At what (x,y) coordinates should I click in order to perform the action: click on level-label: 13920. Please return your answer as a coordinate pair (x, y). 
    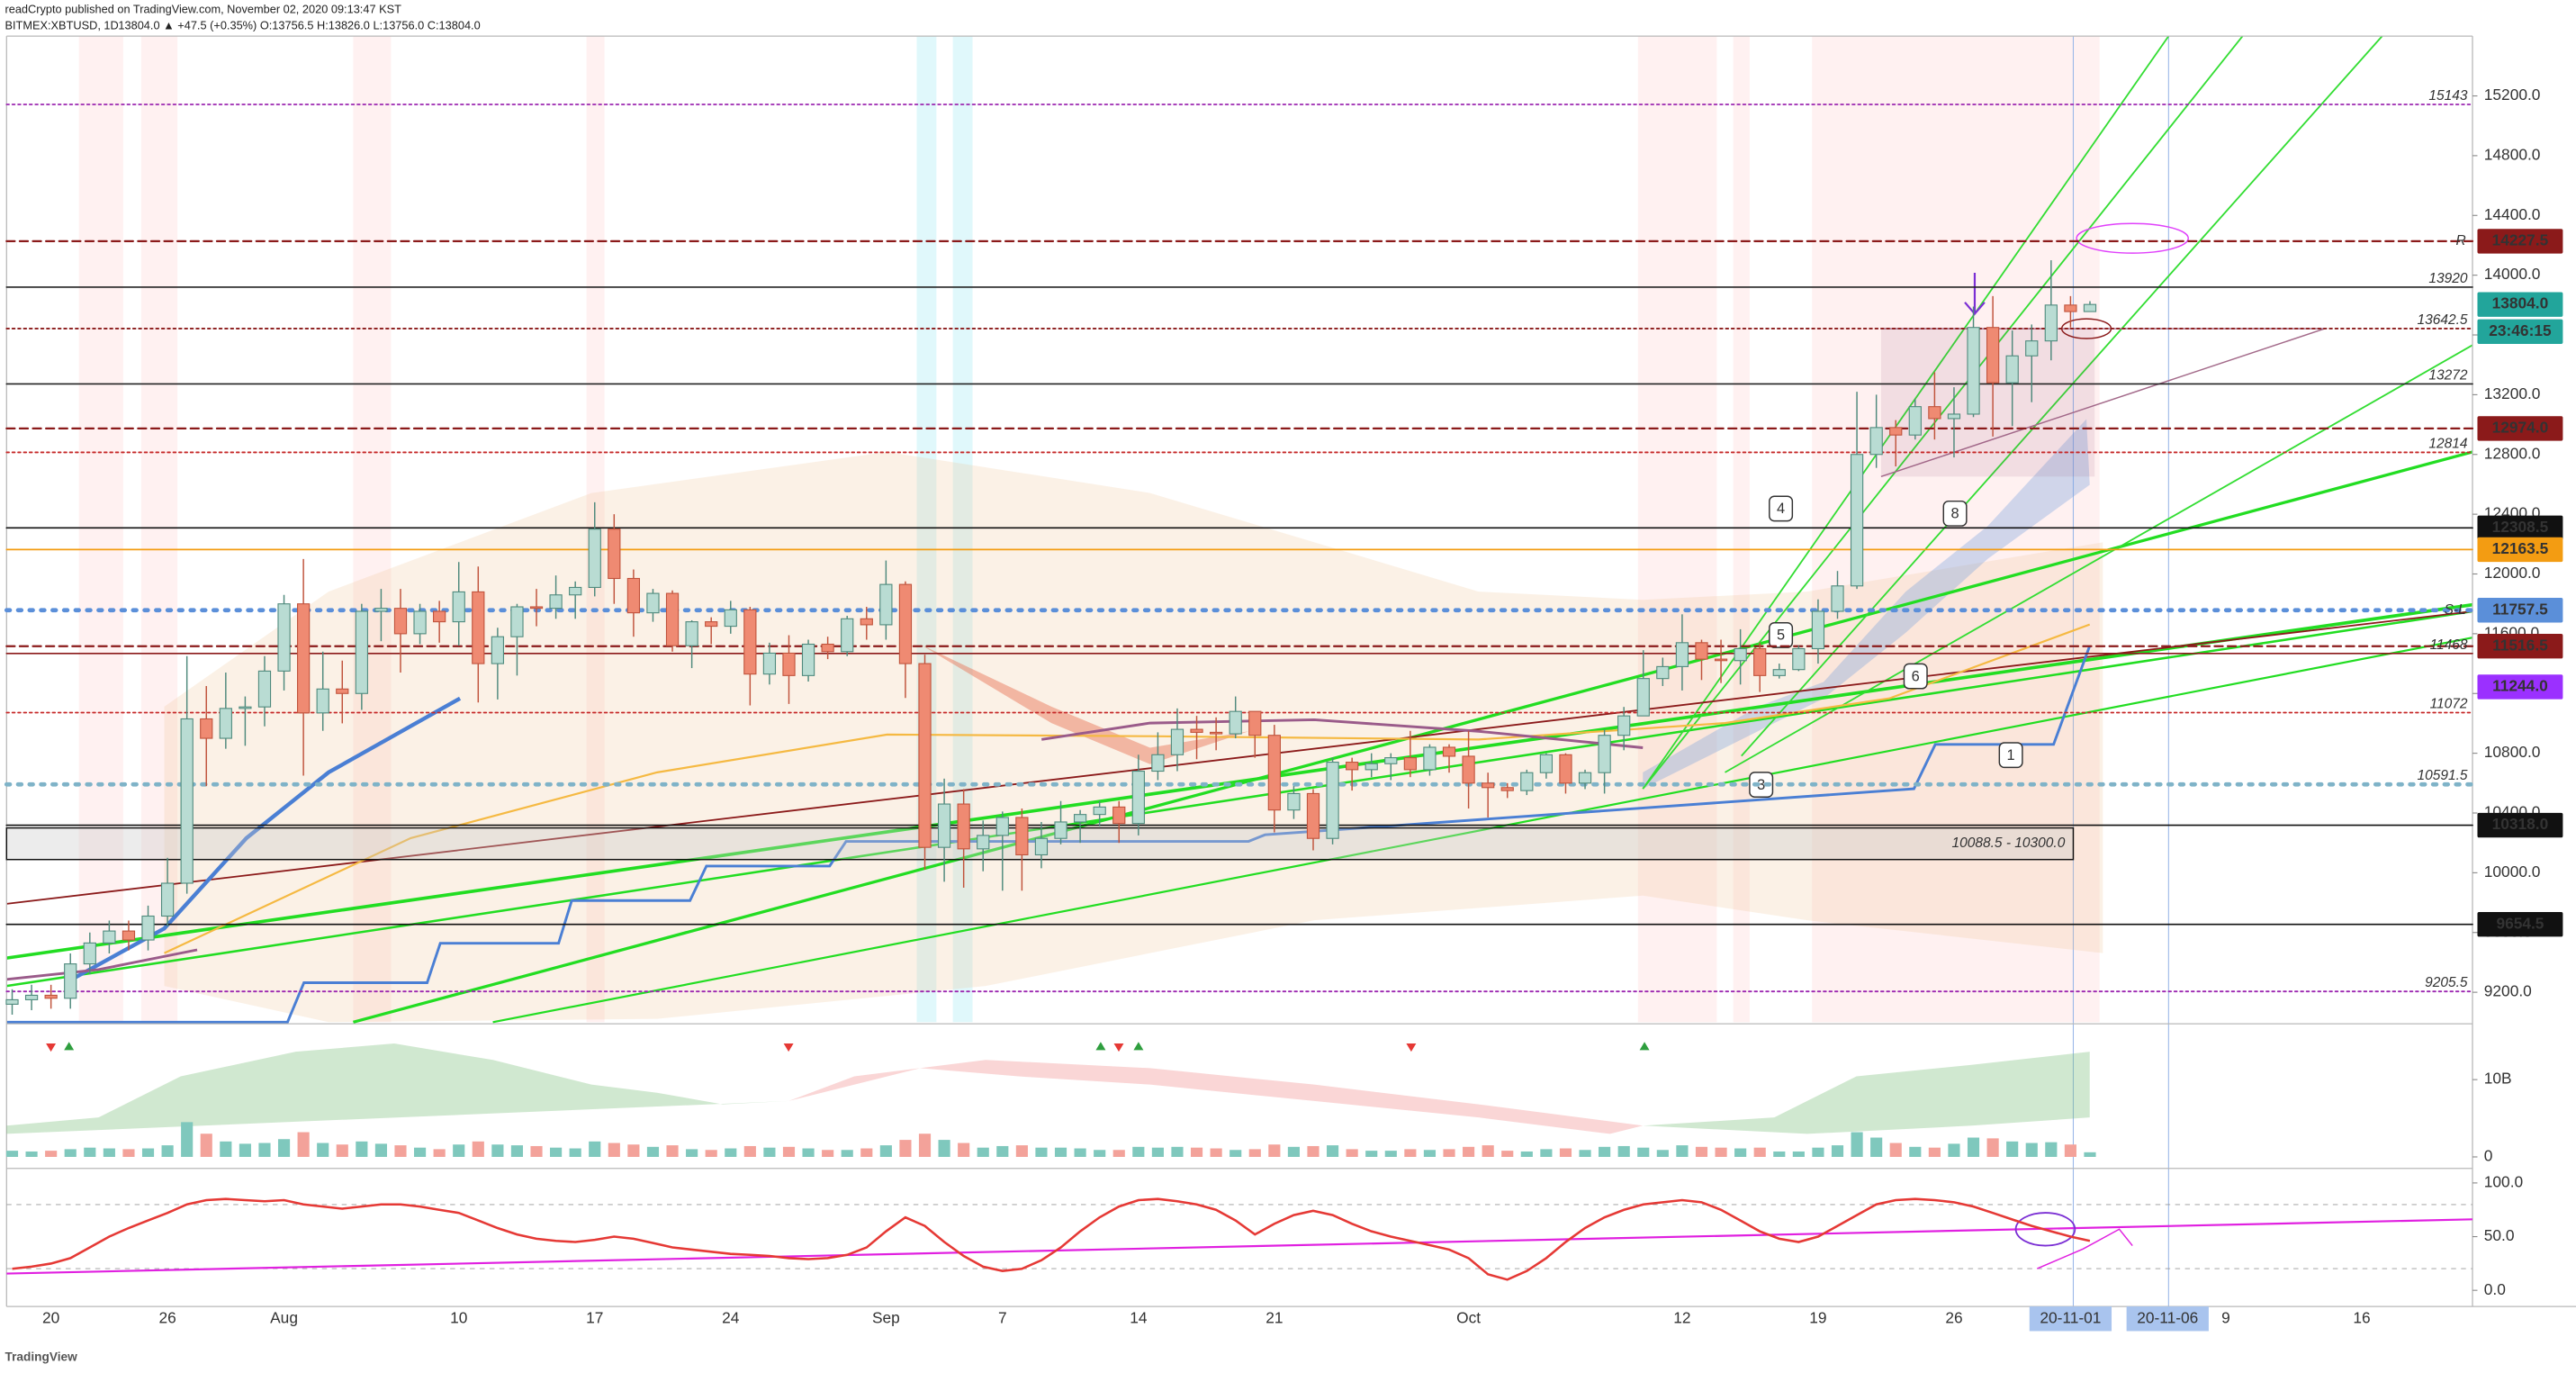
    Looking at the image, I should click on (2447, 278).